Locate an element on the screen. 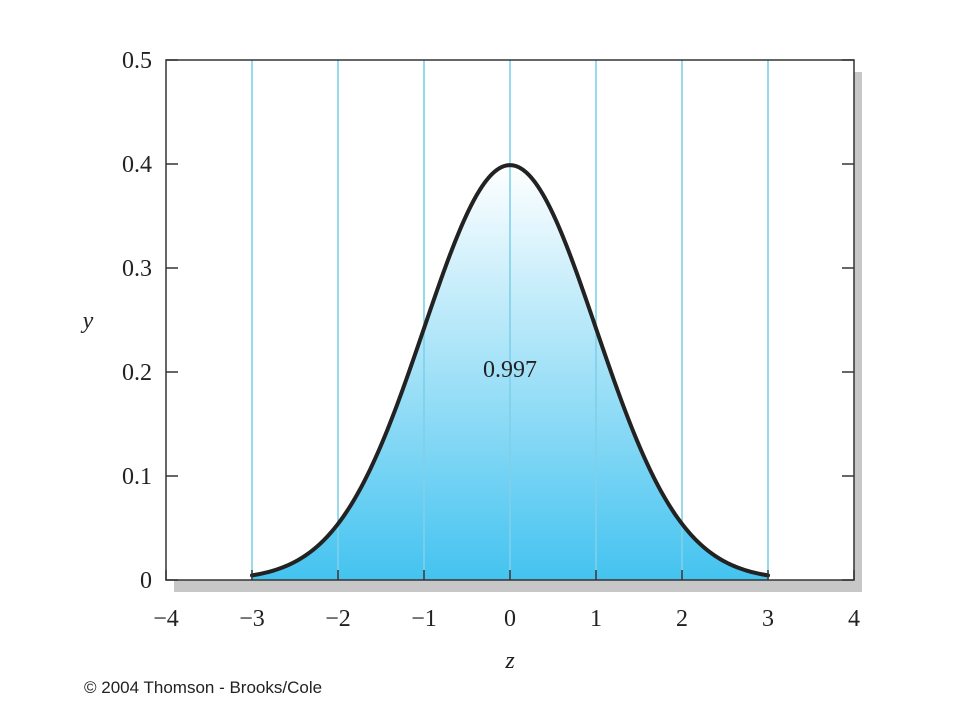  shaded-area-label: 0.997 is located at coordinates (510, 370).